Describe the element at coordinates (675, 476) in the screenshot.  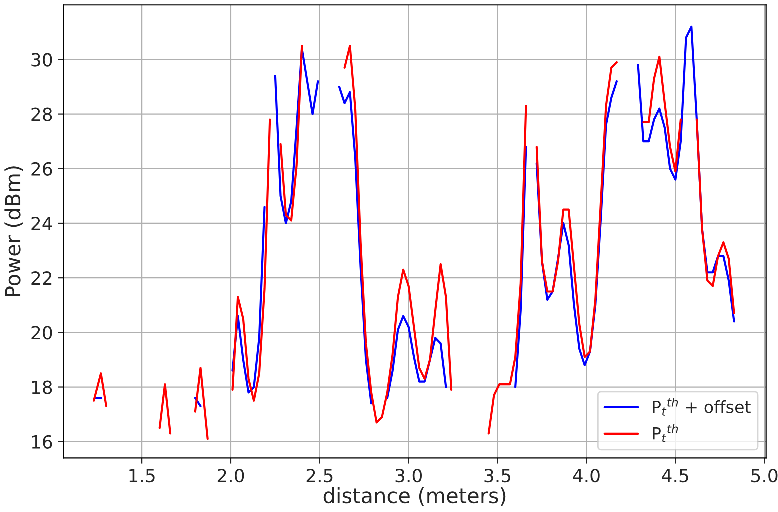
I see `x-tick-label: 4.5` at that location.